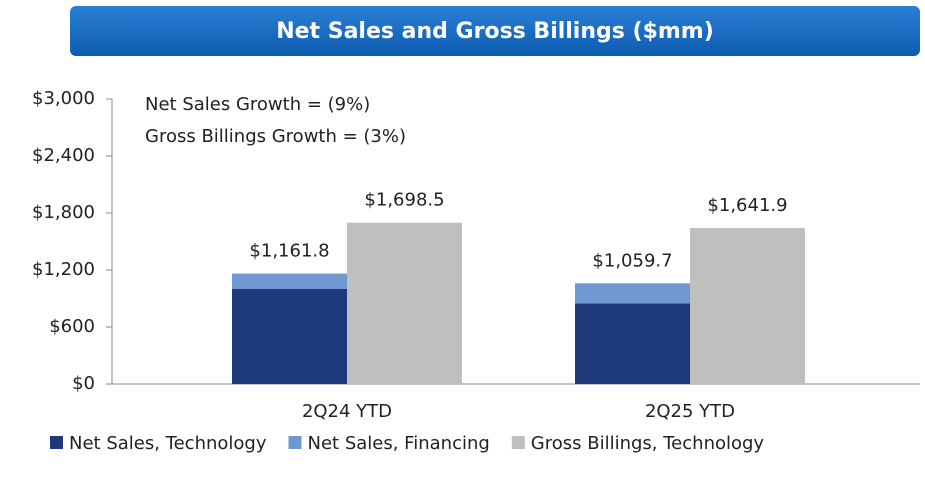 Image resolution: width=925 pixels, height=482 pixels. I want to click on data-label: $1,698.5, so click(404, 200).